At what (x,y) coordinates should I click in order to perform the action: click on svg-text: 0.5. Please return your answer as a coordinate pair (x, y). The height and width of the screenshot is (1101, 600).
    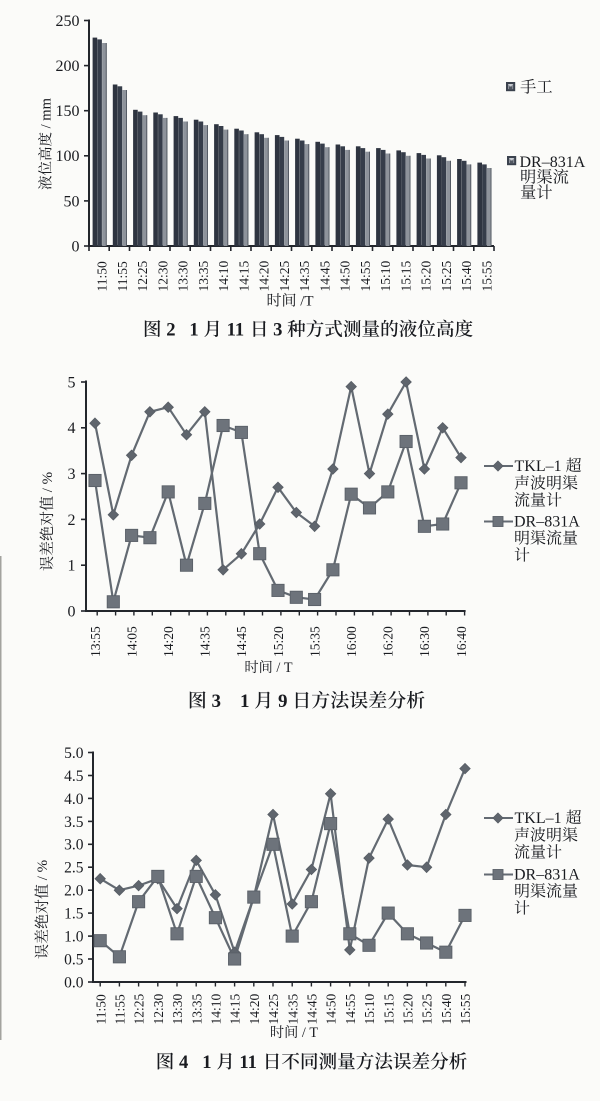
    Looking at the image, I should click on (74, 959).